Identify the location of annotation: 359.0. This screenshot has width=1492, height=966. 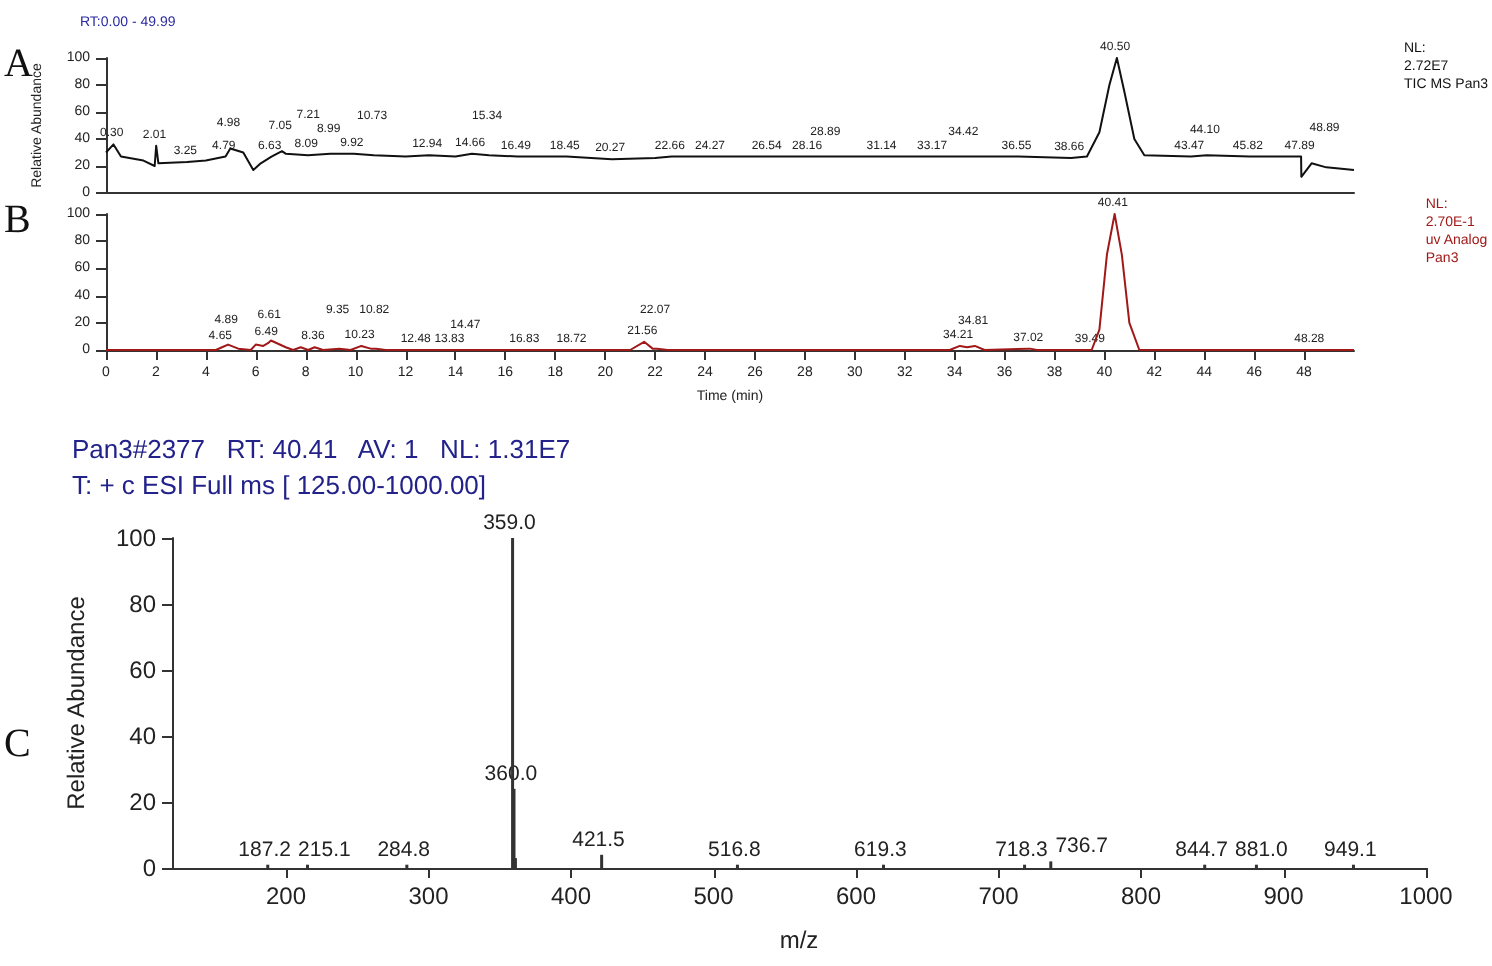
(510, 523).